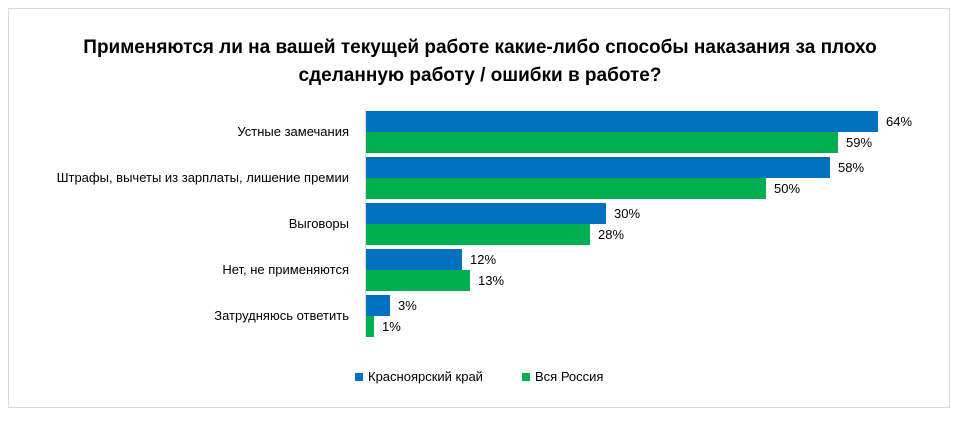  I want to click on data-label: 30%, so click(627, 213).